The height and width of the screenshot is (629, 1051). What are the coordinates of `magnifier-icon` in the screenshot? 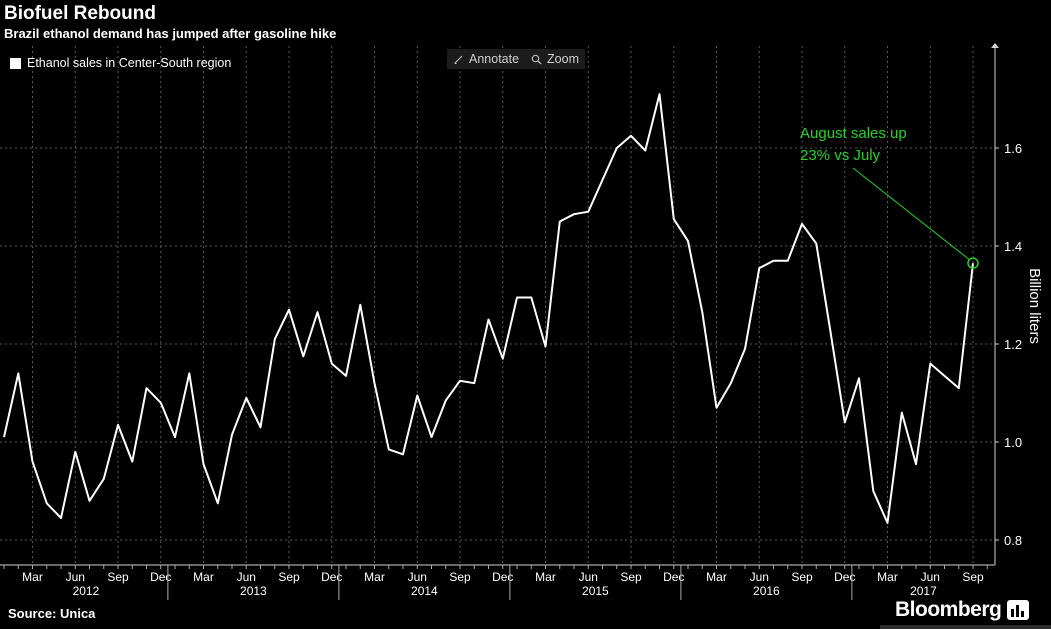 It's located at (536, 59).